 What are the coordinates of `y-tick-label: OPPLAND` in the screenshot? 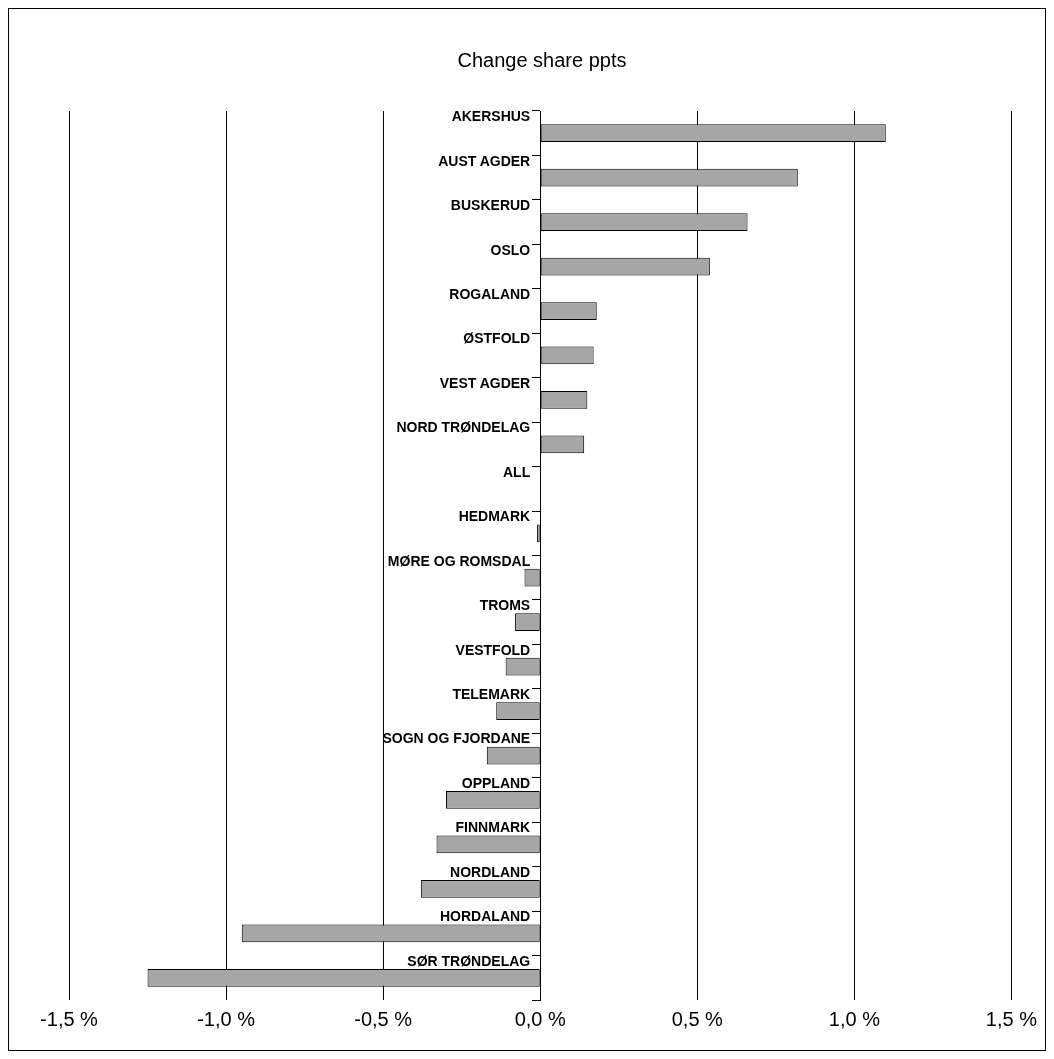 It's located at (496, 782).